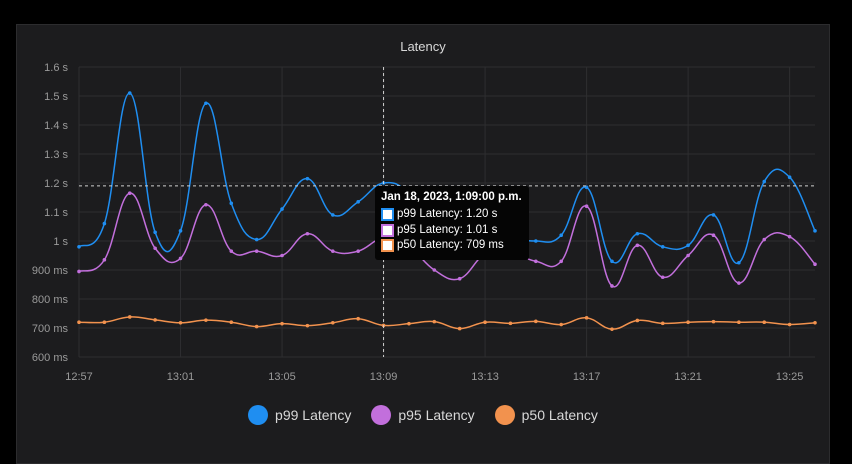 This screenshot has width=852, height=464. Describe the element at coordinates (485, 377) in the screenshot. I see `x-tick-label: 13:13` at that location.